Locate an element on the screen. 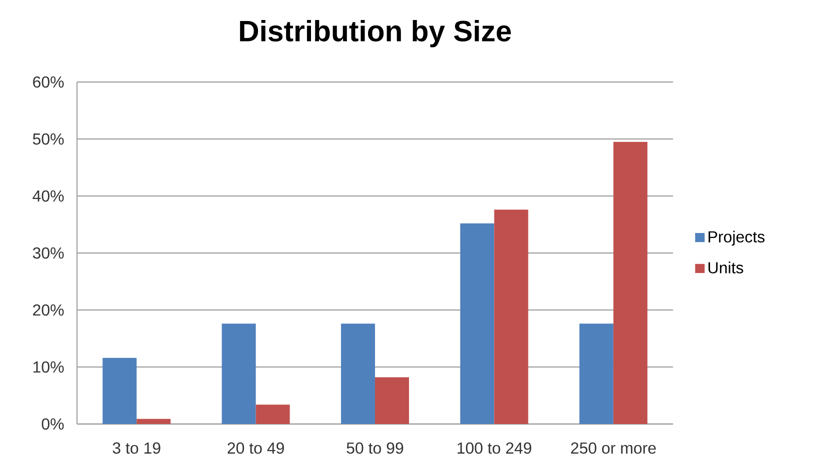 The width and height of the screenshot is (817, 476). y-tick-label: 0% is located at coordinates (53, 424).